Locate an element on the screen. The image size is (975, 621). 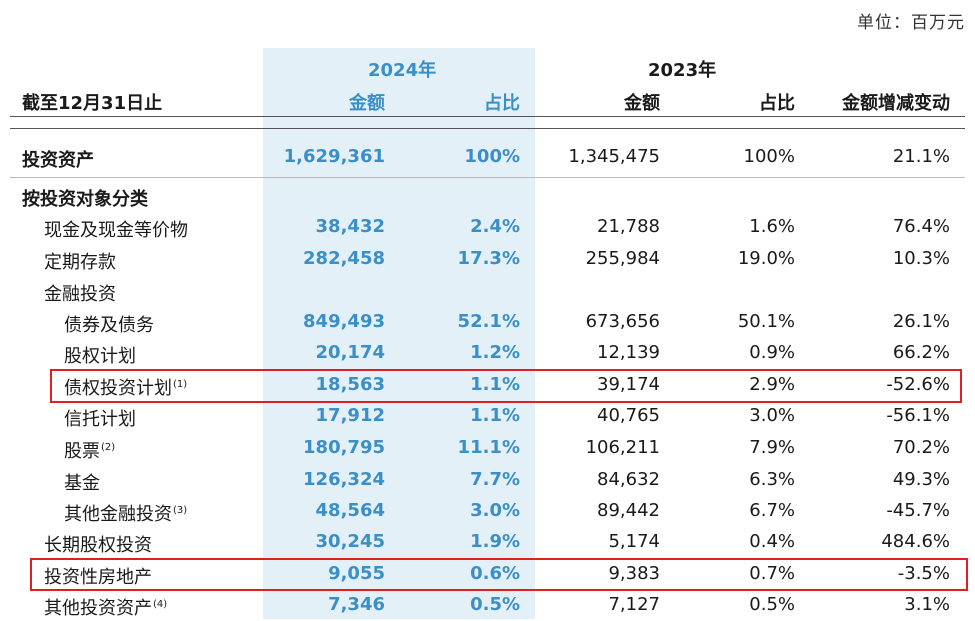
share-2023-cell: 19.0% is located at coordinates (766, 258).